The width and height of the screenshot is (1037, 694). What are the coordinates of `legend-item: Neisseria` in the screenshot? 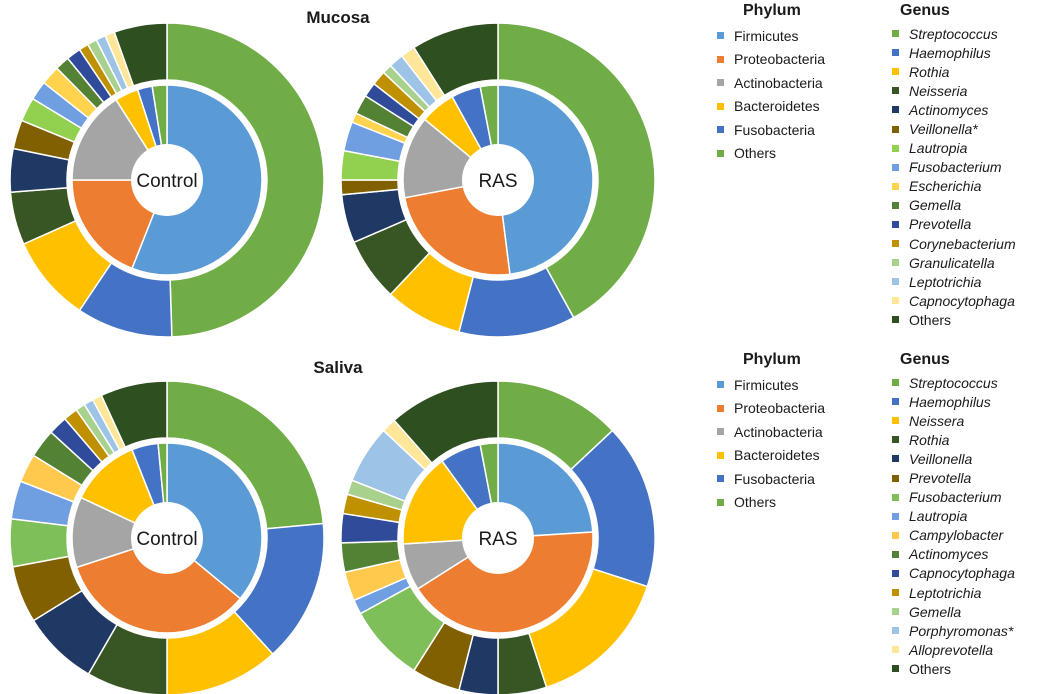 It's located at (954, 90).